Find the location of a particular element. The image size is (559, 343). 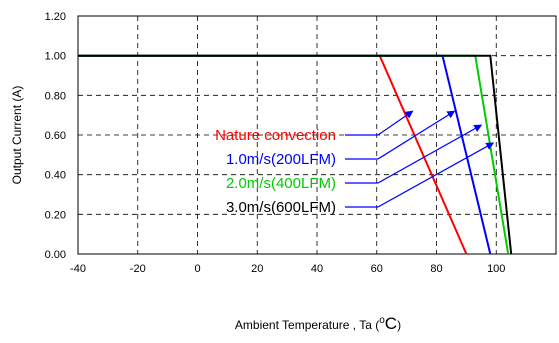

y-tick-label: 1.20 is located at coordinates (55, 17).